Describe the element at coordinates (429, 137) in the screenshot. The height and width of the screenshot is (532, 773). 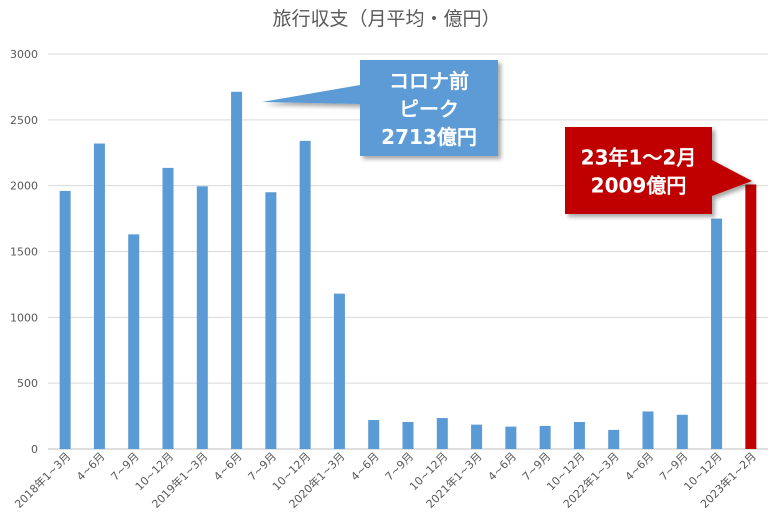
I see `callout-text: 2713億円` at that location.